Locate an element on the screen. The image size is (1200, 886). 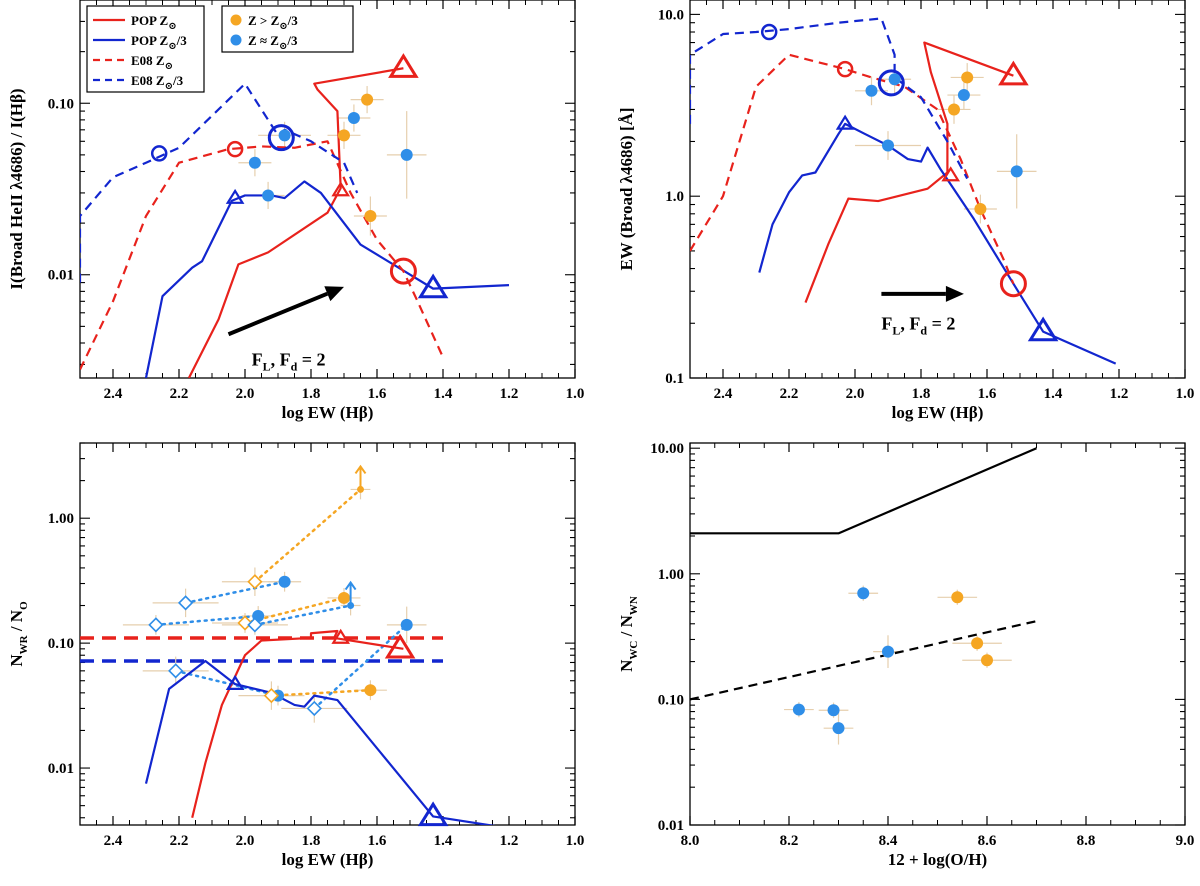
series-line-black-solid is located at coordinates (863, 491).